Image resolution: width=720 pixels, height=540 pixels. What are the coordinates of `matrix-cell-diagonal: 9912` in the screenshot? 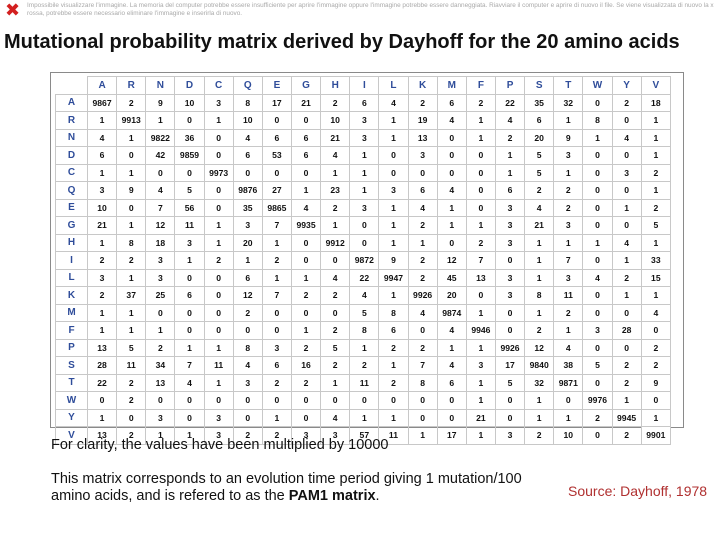 It's located at (335, 242).